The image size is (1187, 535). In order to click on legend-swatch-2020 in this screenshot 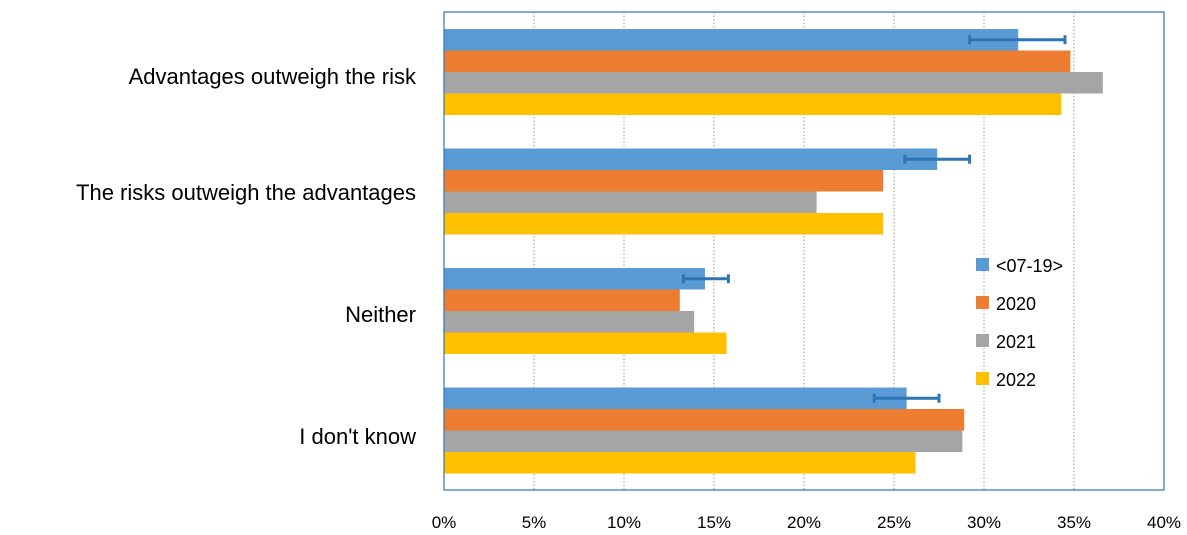, I will do `click(982, 302)`.